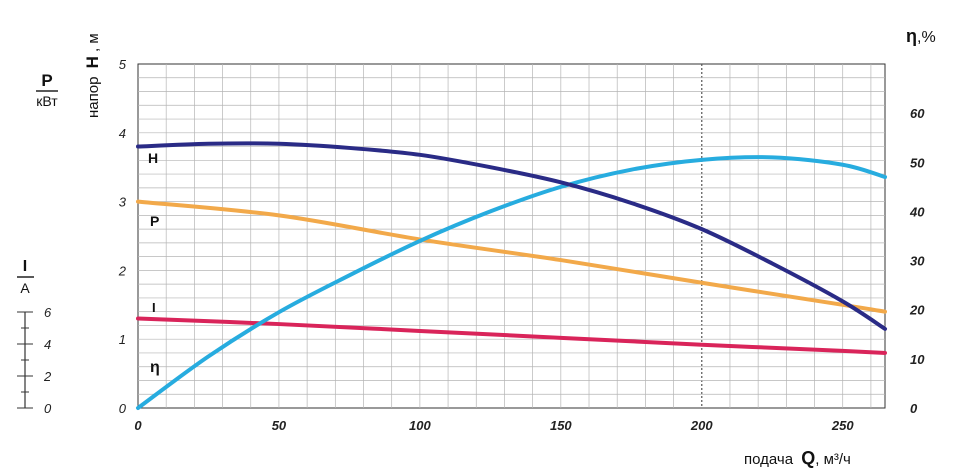 The height and width of the screenshot is (471, 968). What do you see at coordinates (769, 459) in the screenshot?
I see `x-axis-label-prefix: подача` at bounding box center [769, 459].